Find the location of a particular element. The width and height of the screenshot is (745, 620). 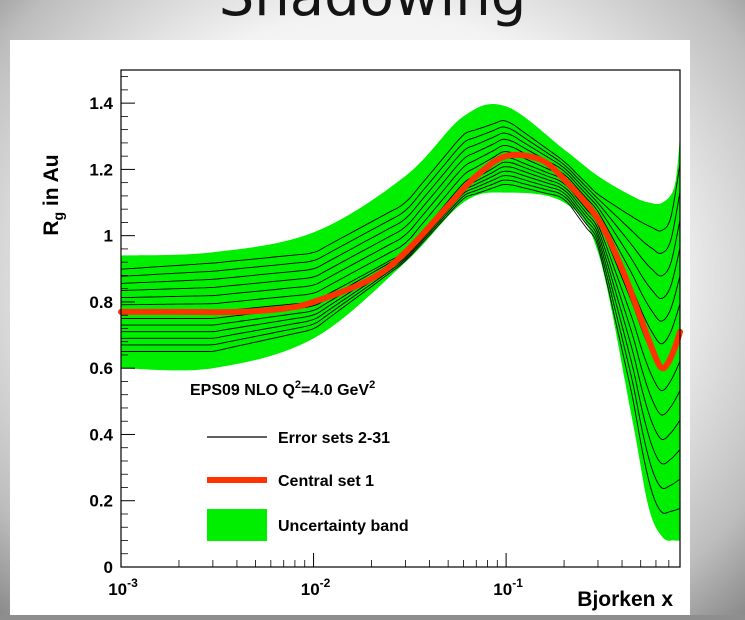

y-tick-label: 1 is located at coordinates (108, 236).